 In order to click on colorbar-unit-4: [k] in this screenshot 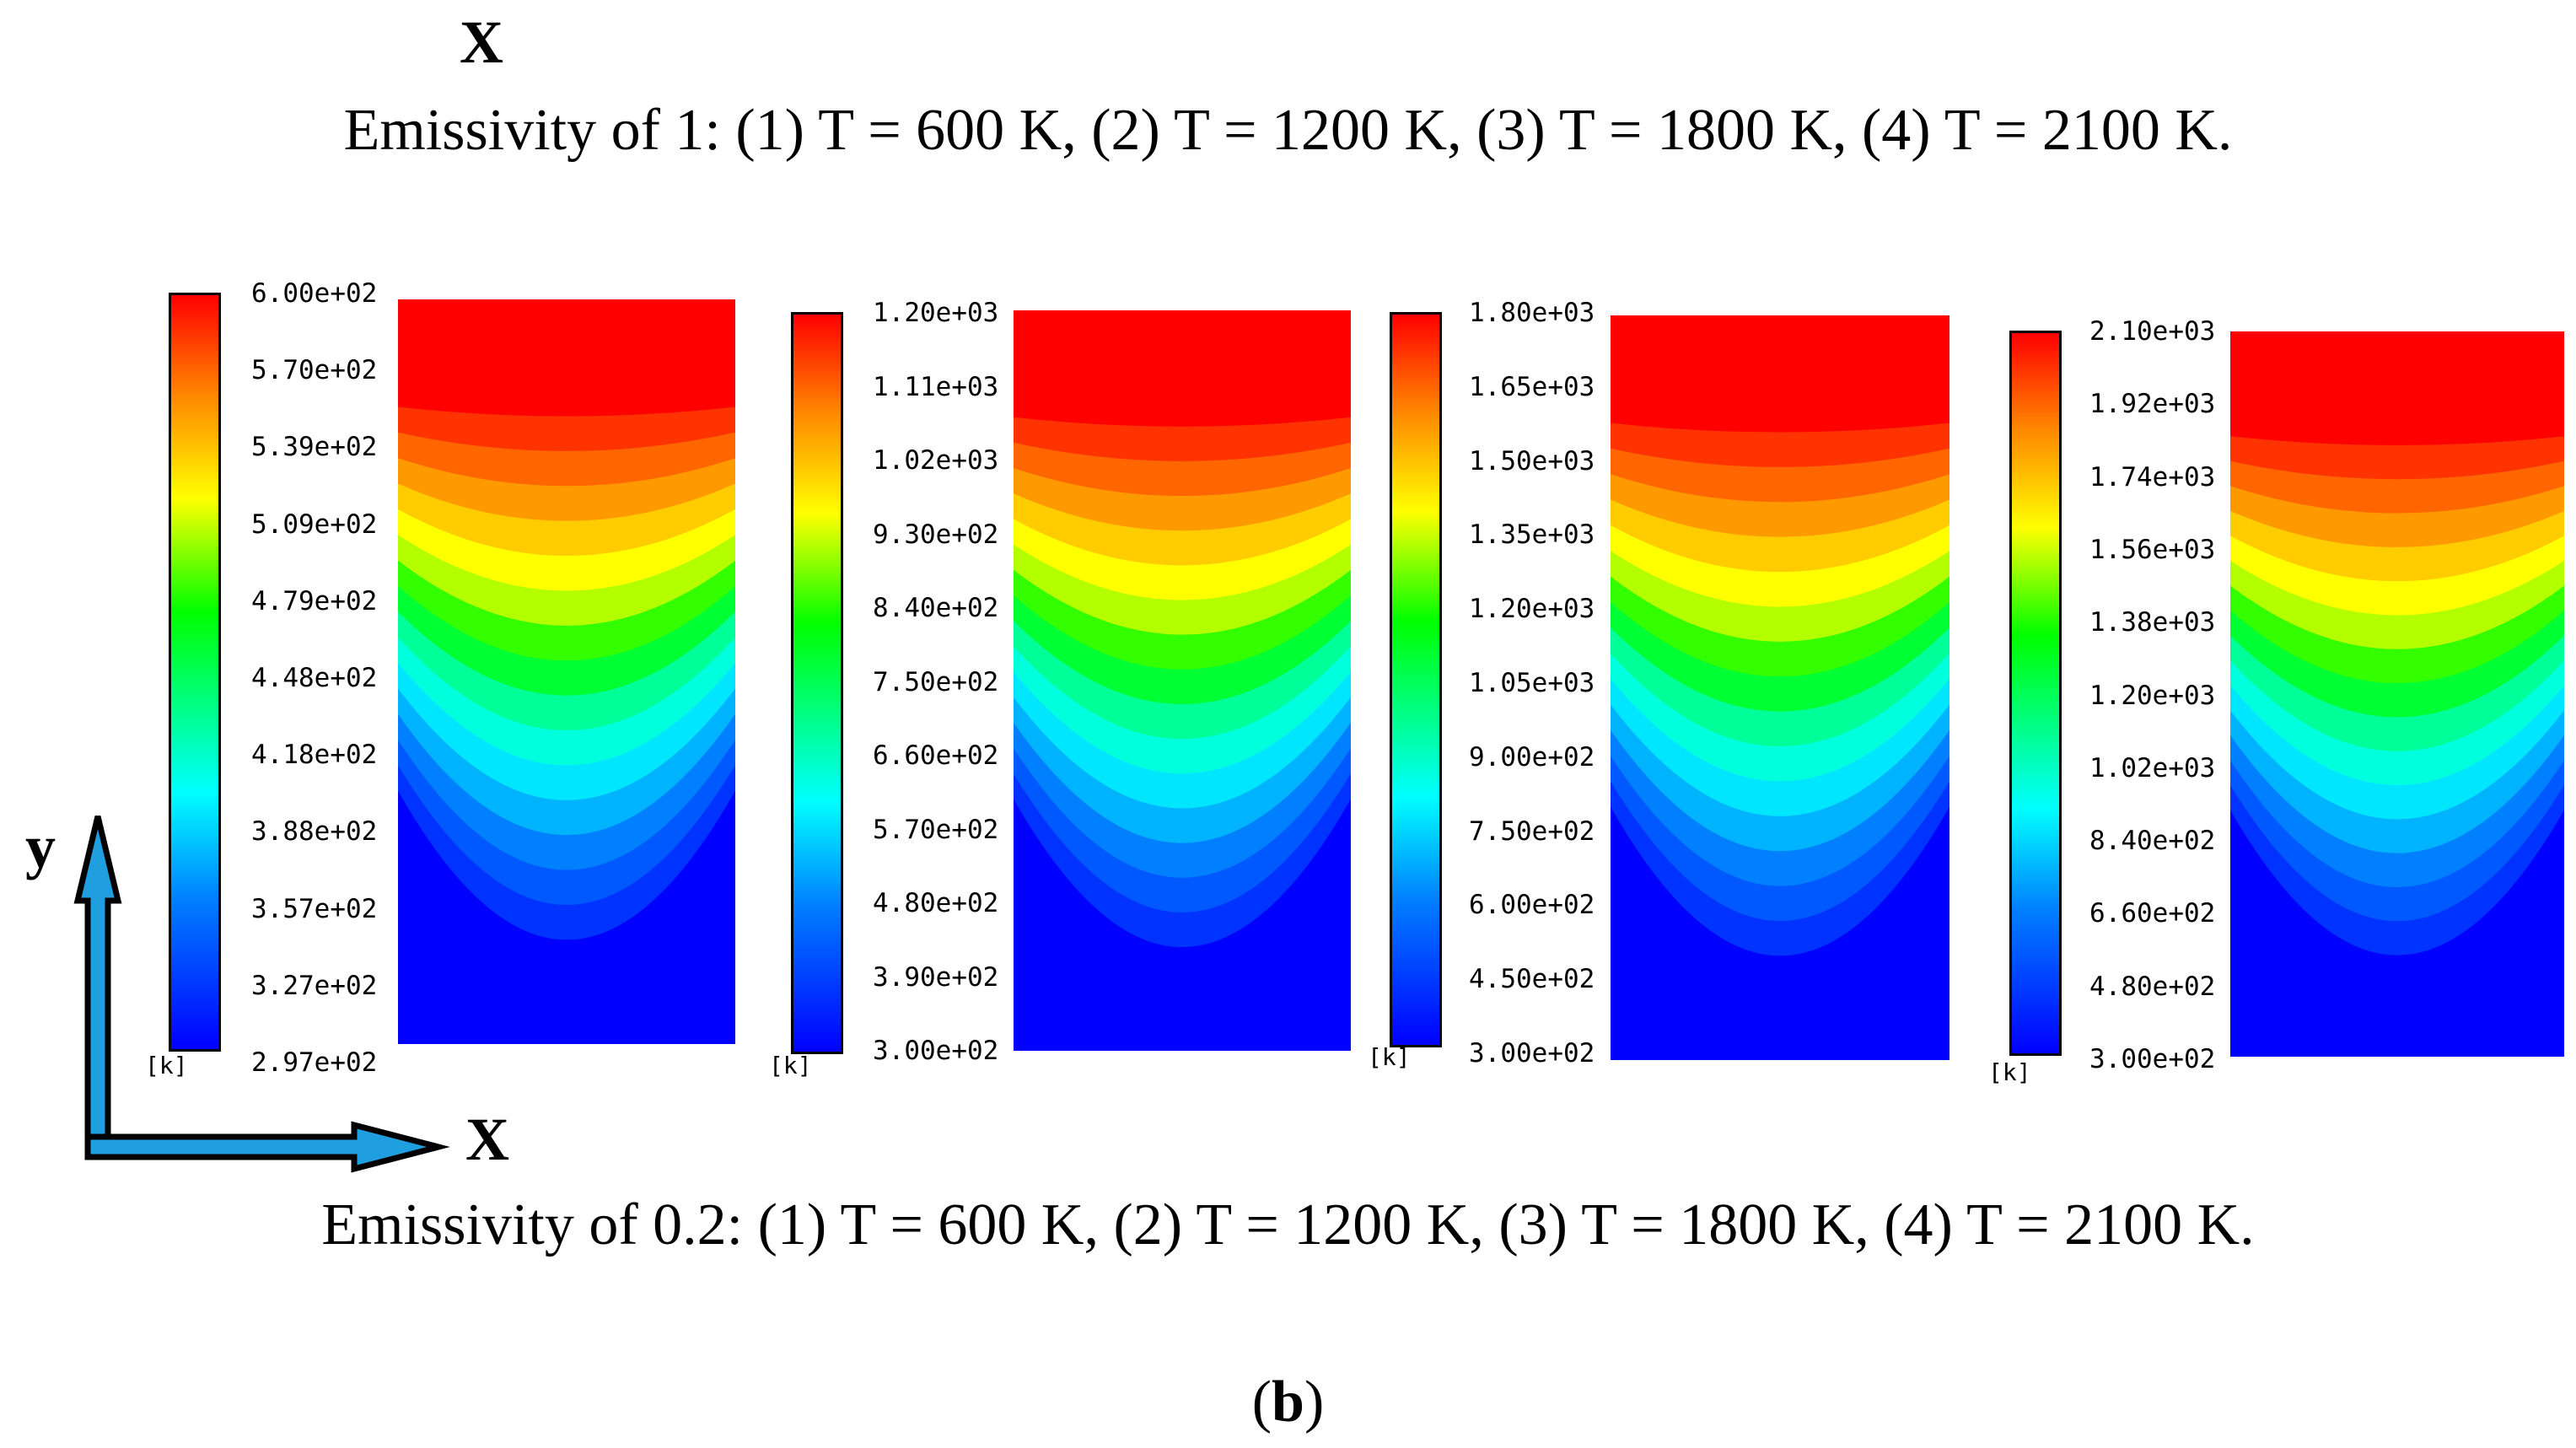, I will do `click(2009, 1072)`.